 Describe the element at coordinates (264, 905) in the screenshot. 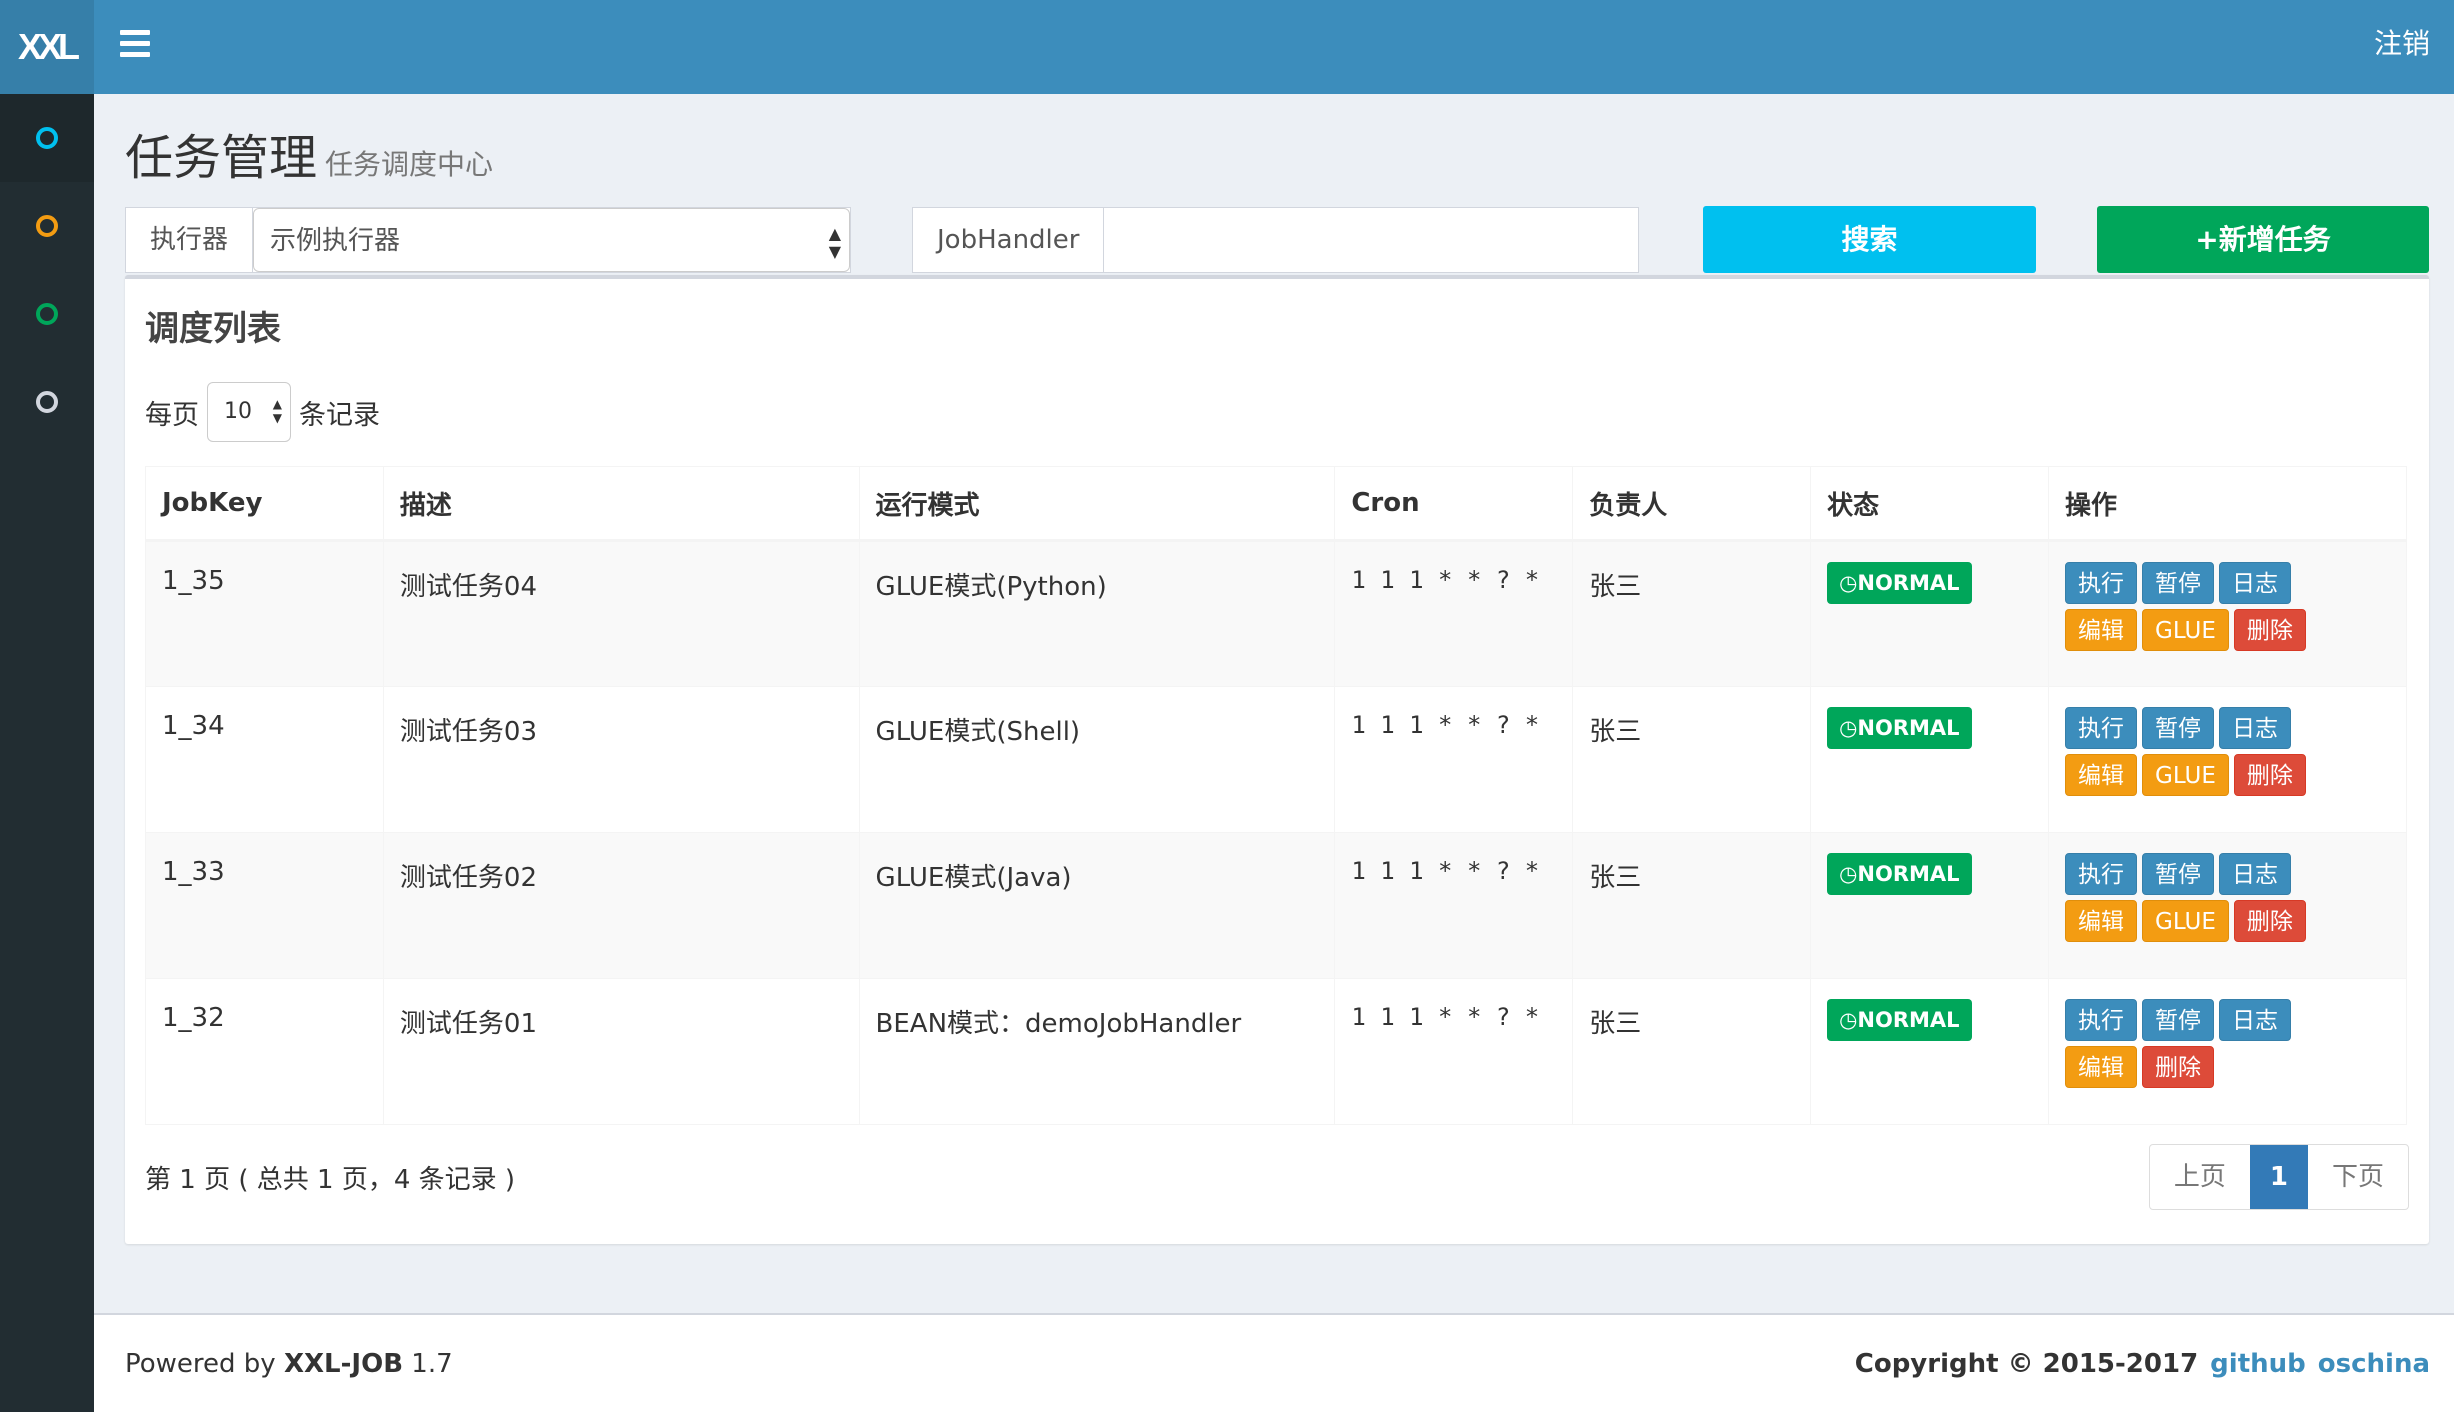

I see `jobkey-cell: 1_33` at that location.